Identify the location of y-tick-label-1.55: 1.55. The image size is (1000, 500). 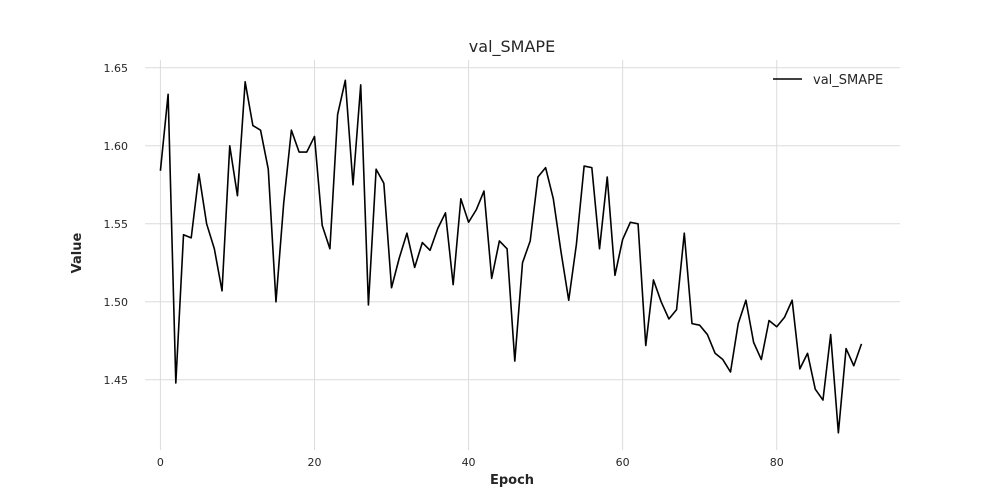
(116, 224).